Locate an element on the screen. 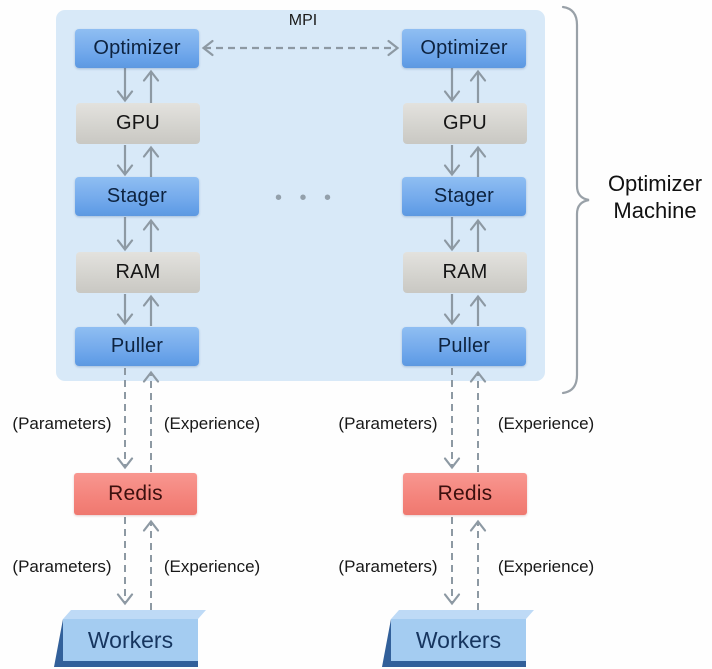 The width and height of the screenshot is (712, 669). stager-box-left: Stager is located at coordinates (137, 196).